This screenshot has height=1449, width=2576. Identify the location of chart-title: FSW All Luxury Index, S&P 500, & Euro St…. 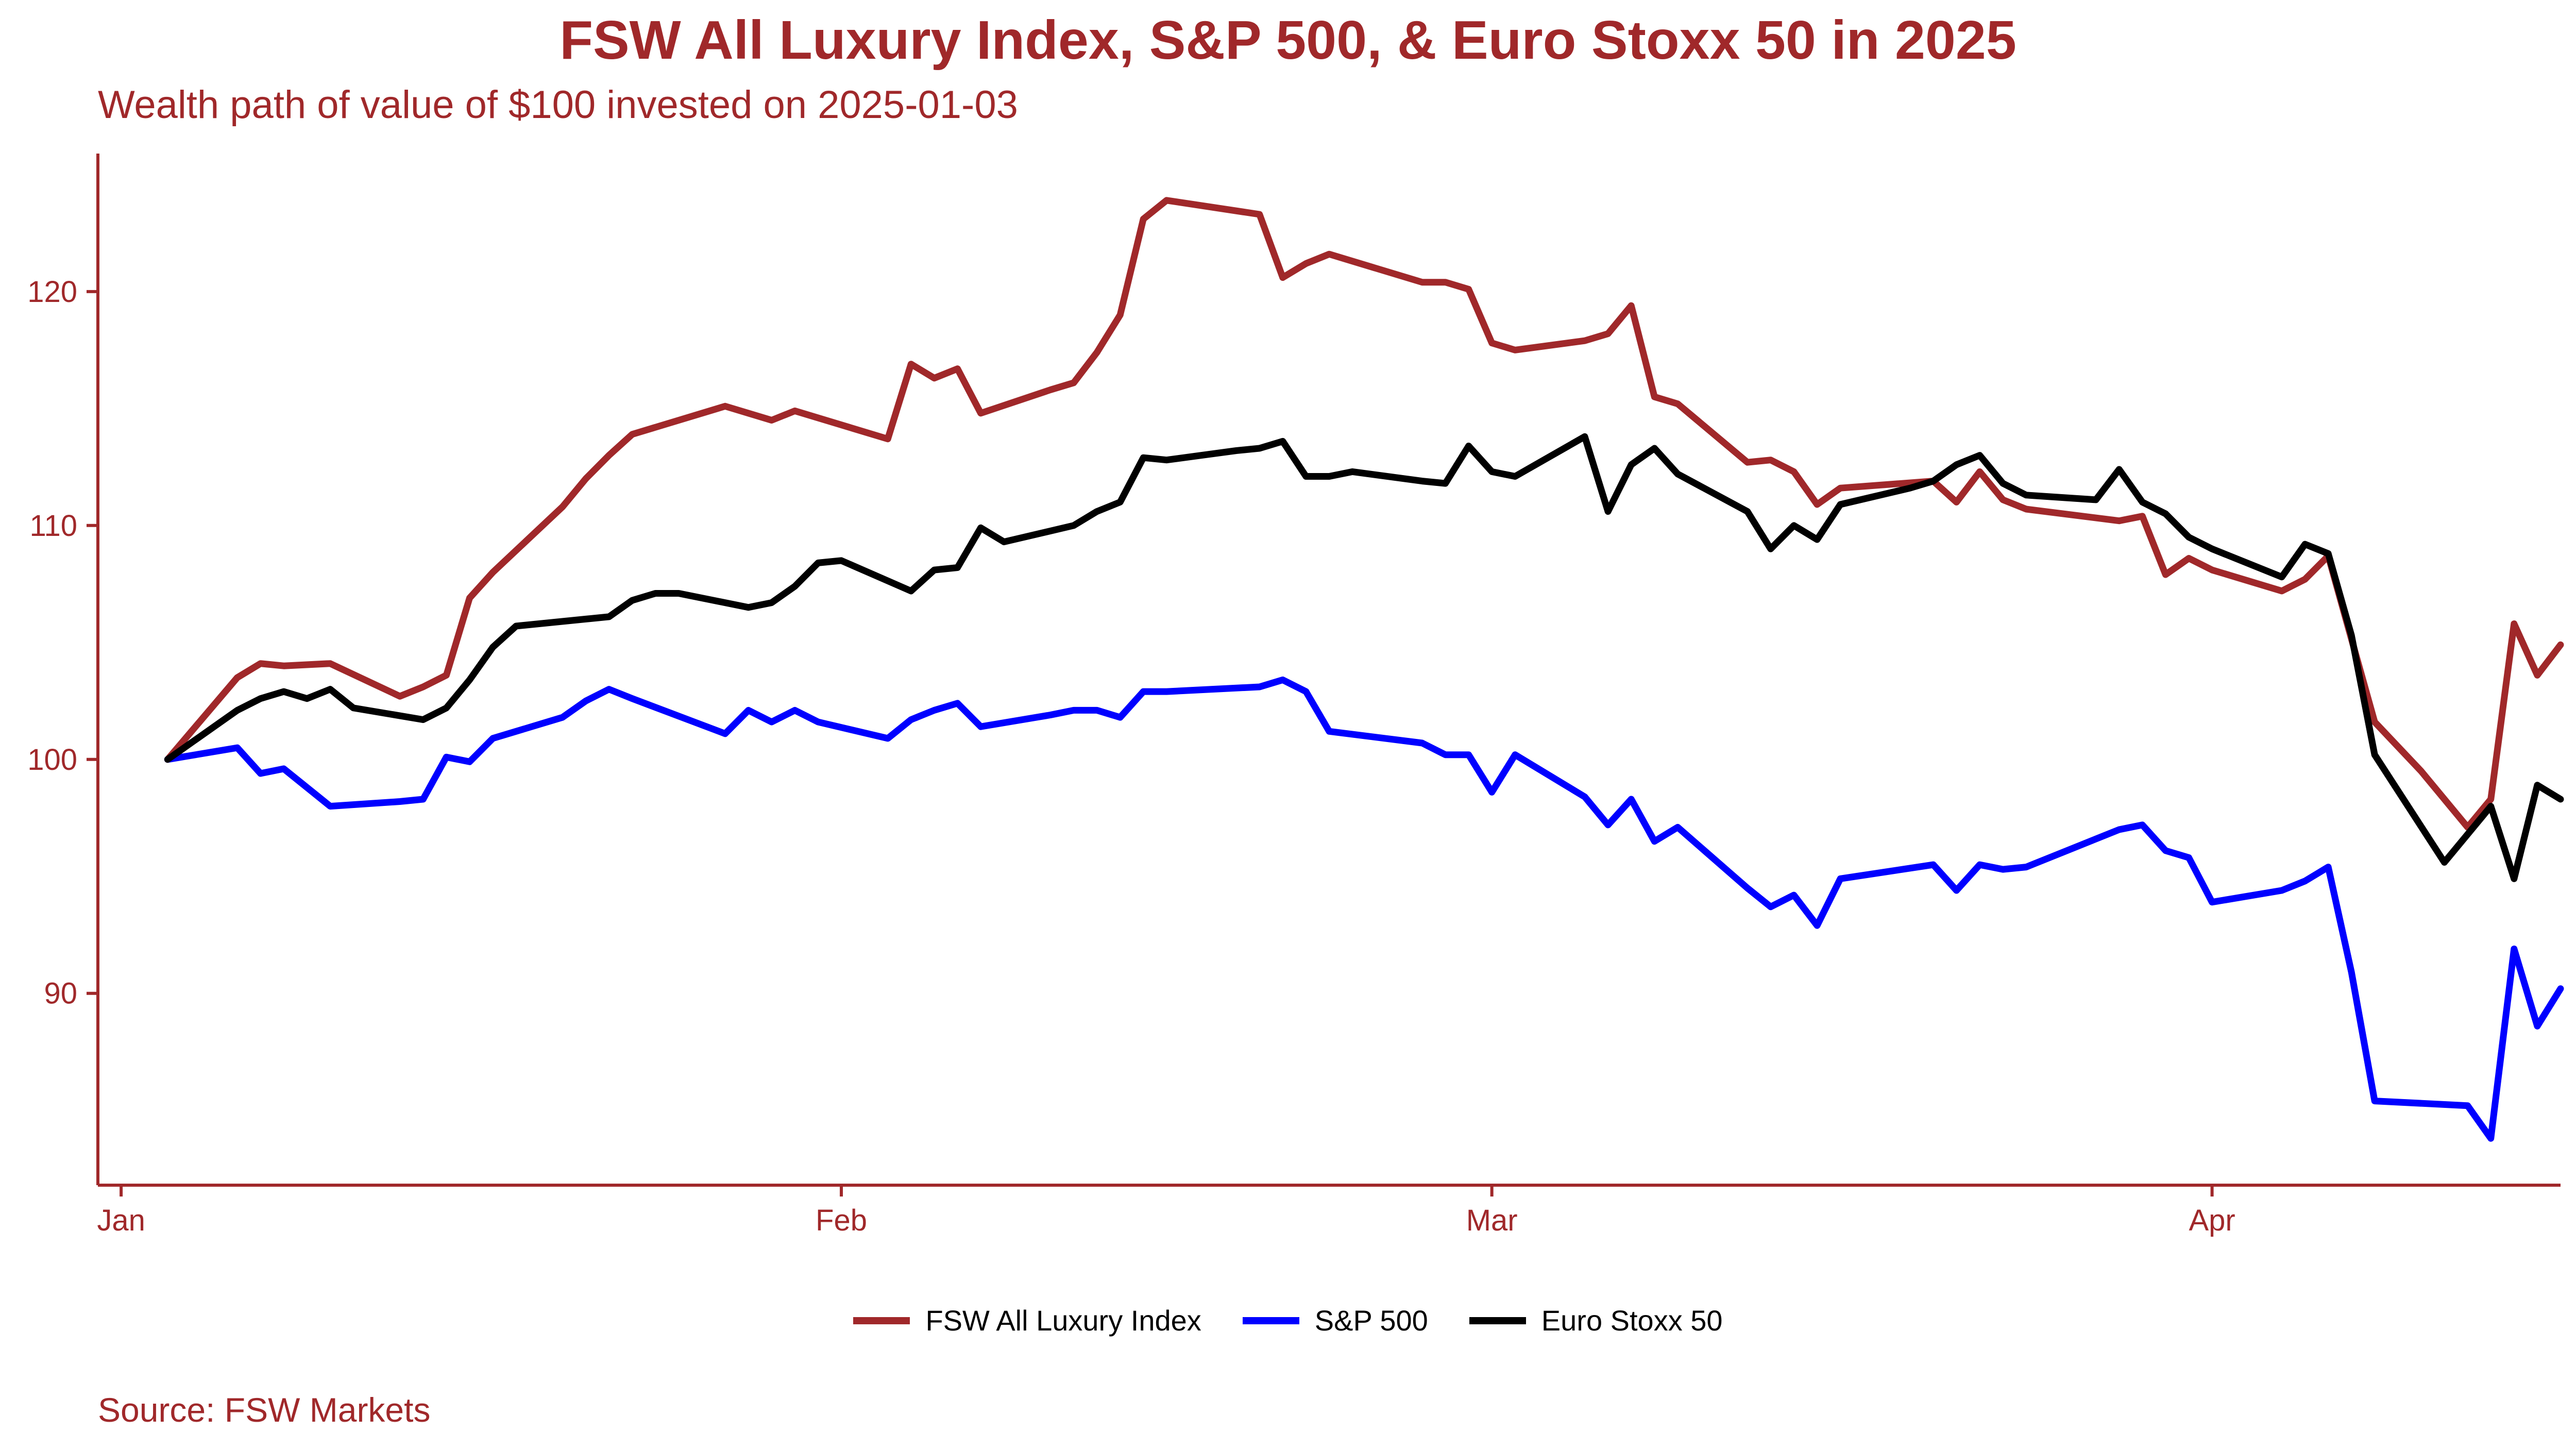
(1288, 40).